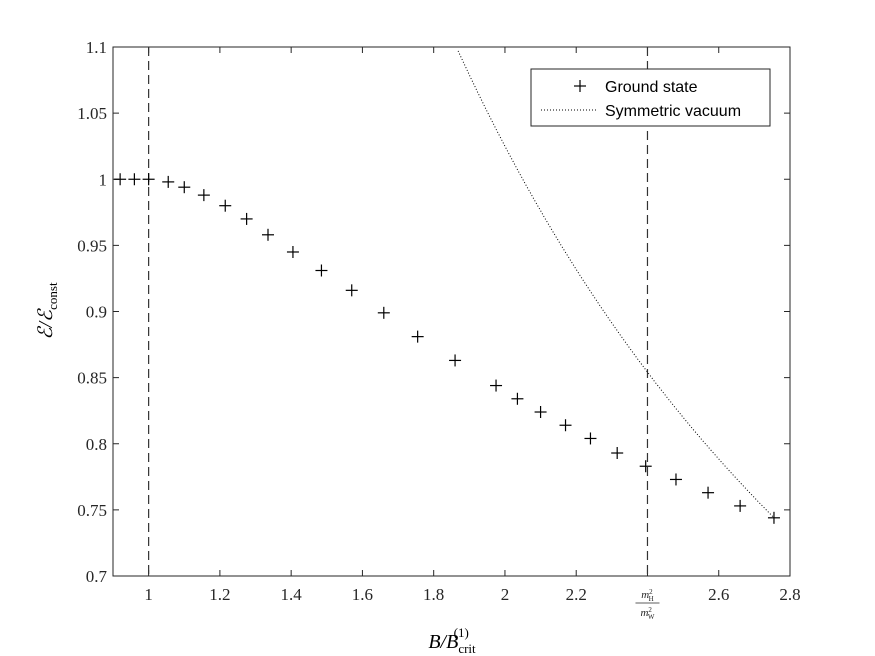 Image resolution: width=875 pixels, height=656 pixels. I want to click on legend-box, so click(650, 97).